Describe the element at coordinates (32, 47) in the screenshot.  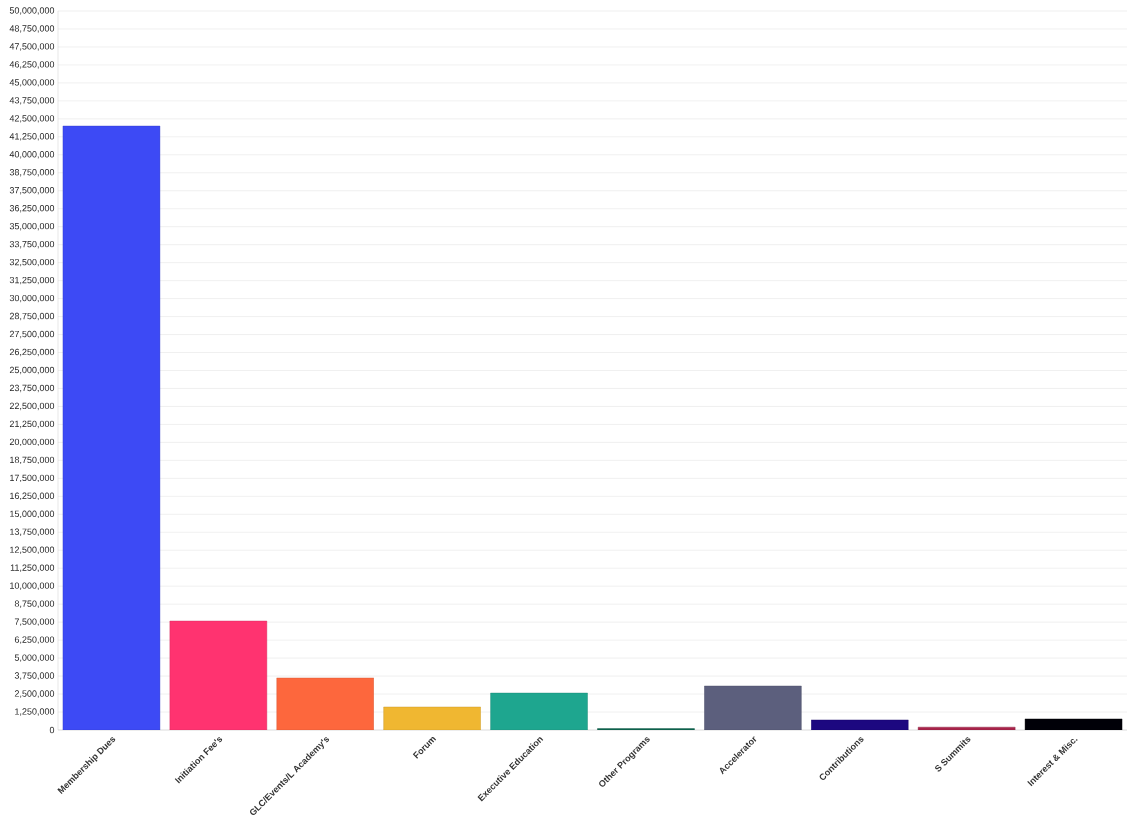
I see `y-tick-label: 47,500,000` at that location.